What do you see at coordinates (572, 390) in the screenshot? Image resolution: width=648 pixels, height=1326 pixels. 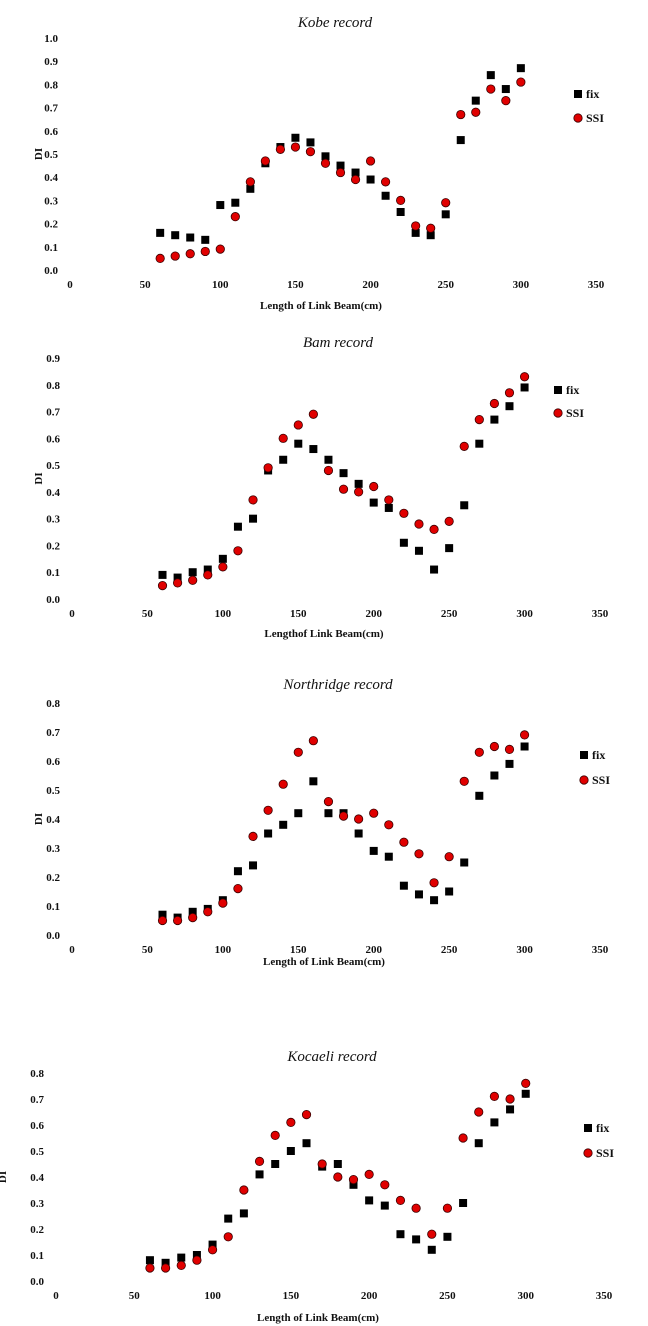 I see `legend-label: fix` at bounding box center [572, 390].